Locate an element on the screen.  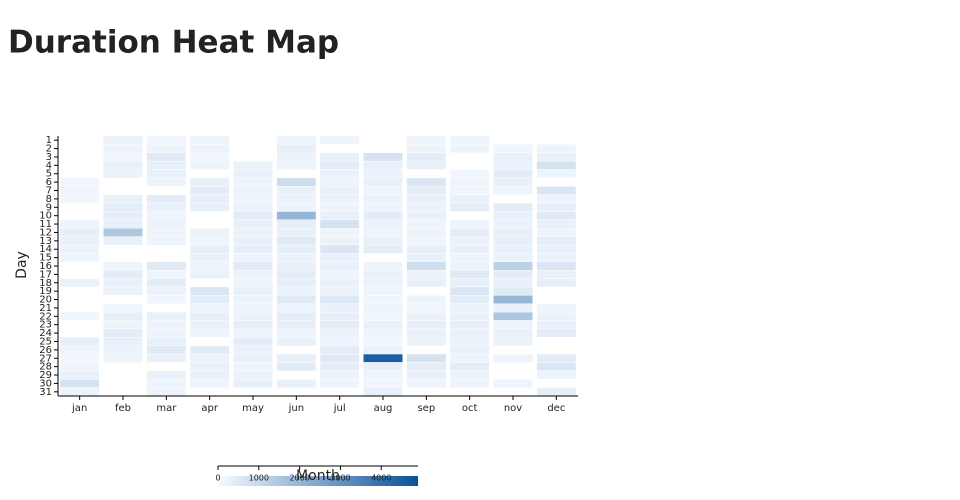
y-tick-label: 28 is located at coordinates (45, 367).